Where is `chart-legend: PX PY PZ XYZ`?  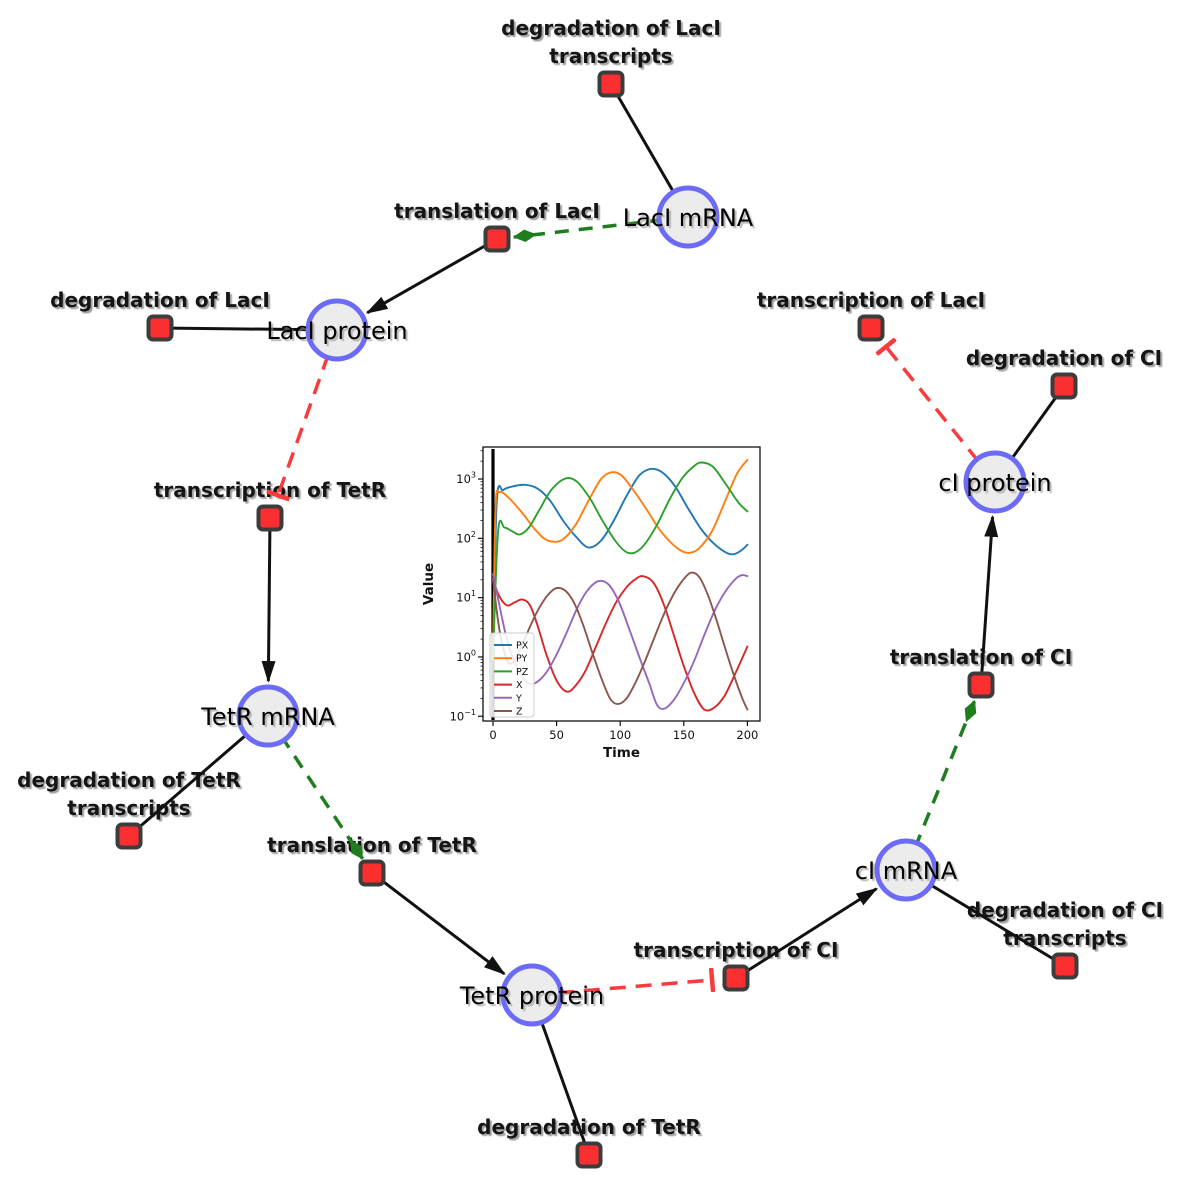
chart-legend: PX PY PZ XYZ is located at coordinates (512, 675).